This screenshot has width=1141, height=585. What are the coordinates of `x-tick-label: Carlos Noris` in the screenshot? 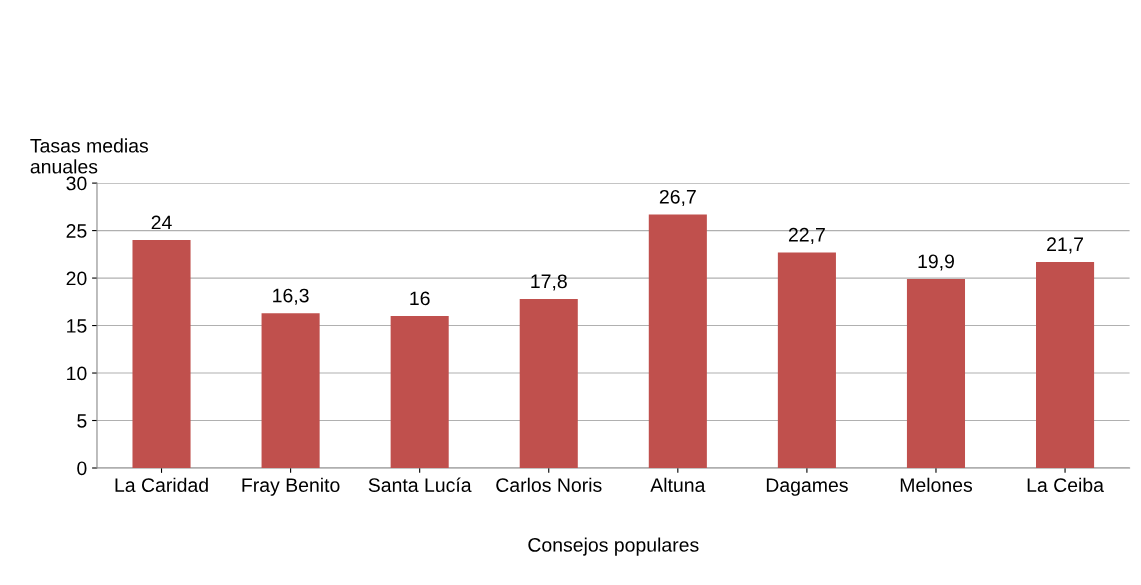 It's located at (549, 484).